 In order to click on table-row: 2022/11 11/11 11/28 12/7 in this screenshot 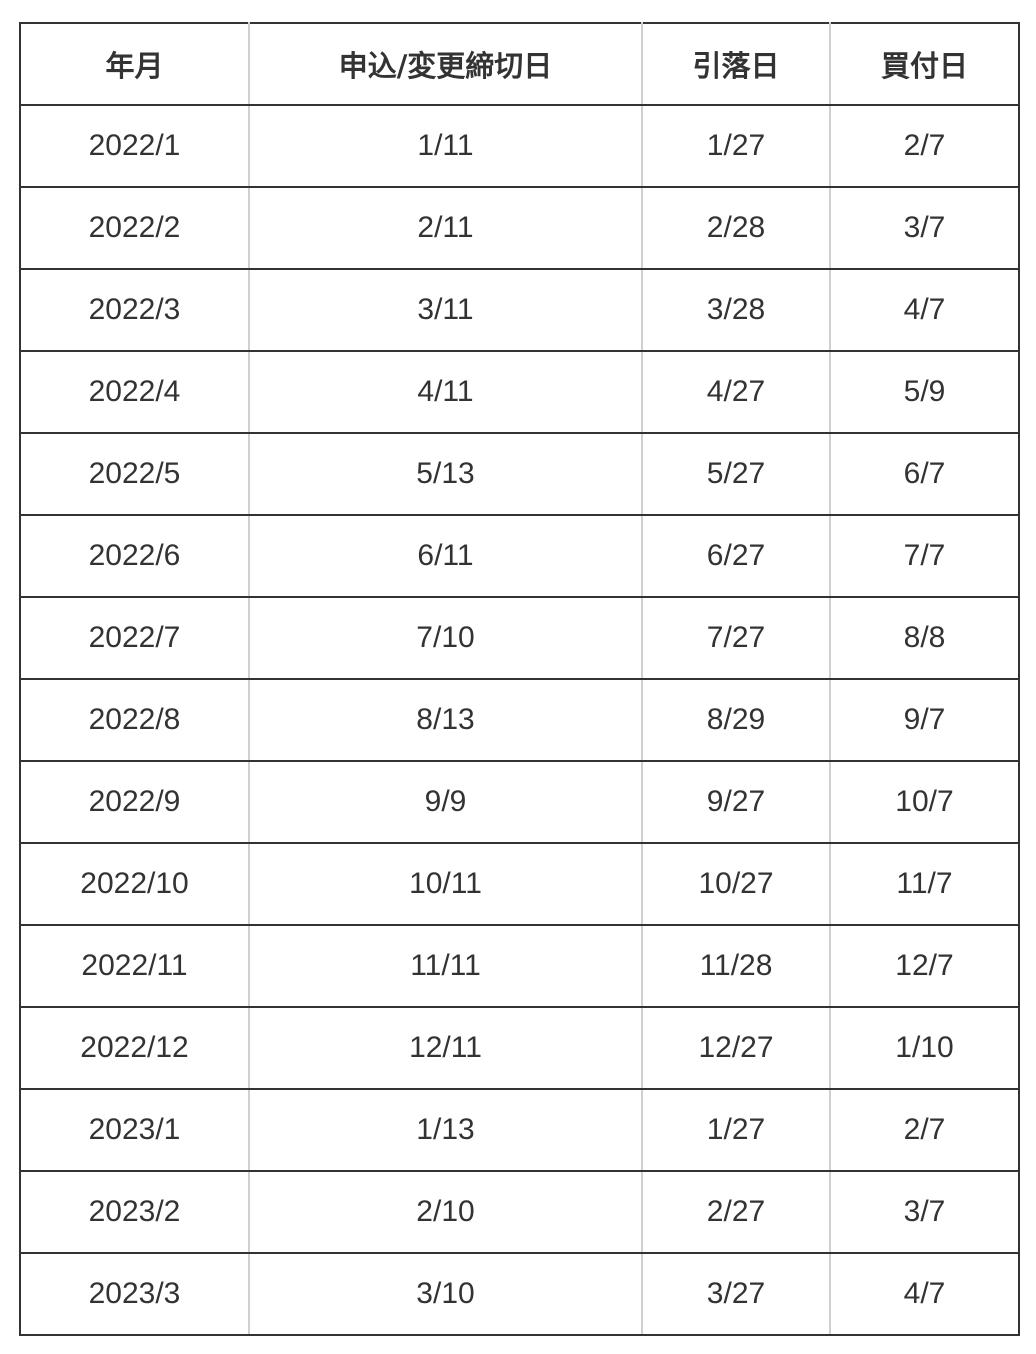, I will do `click(519, 966)`.